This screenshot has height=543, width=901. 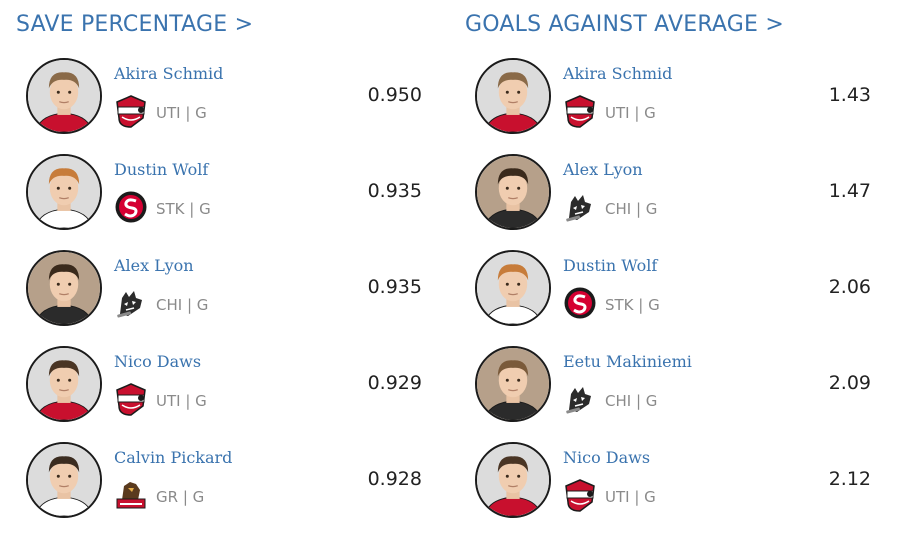 What do you see at coordinates (670, 487) in the screenshot?
I see `leader-row: Nico Daws UTI | G 2.12` at bounding box center [670, 487].